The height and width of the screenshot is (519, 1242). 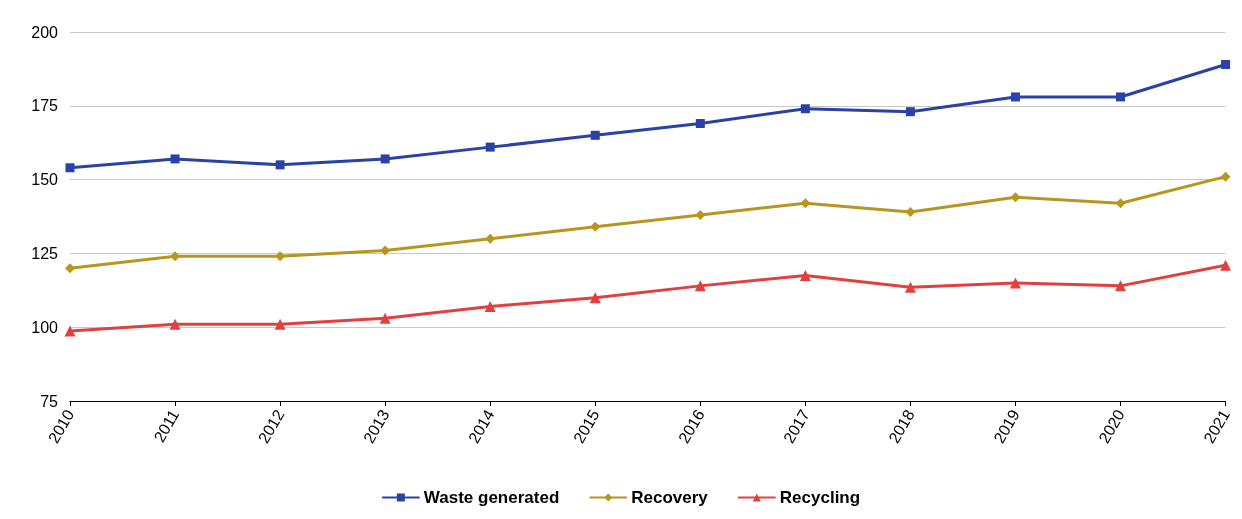 I want to click on y-tick-label: 150, so click(x=45, y=180).